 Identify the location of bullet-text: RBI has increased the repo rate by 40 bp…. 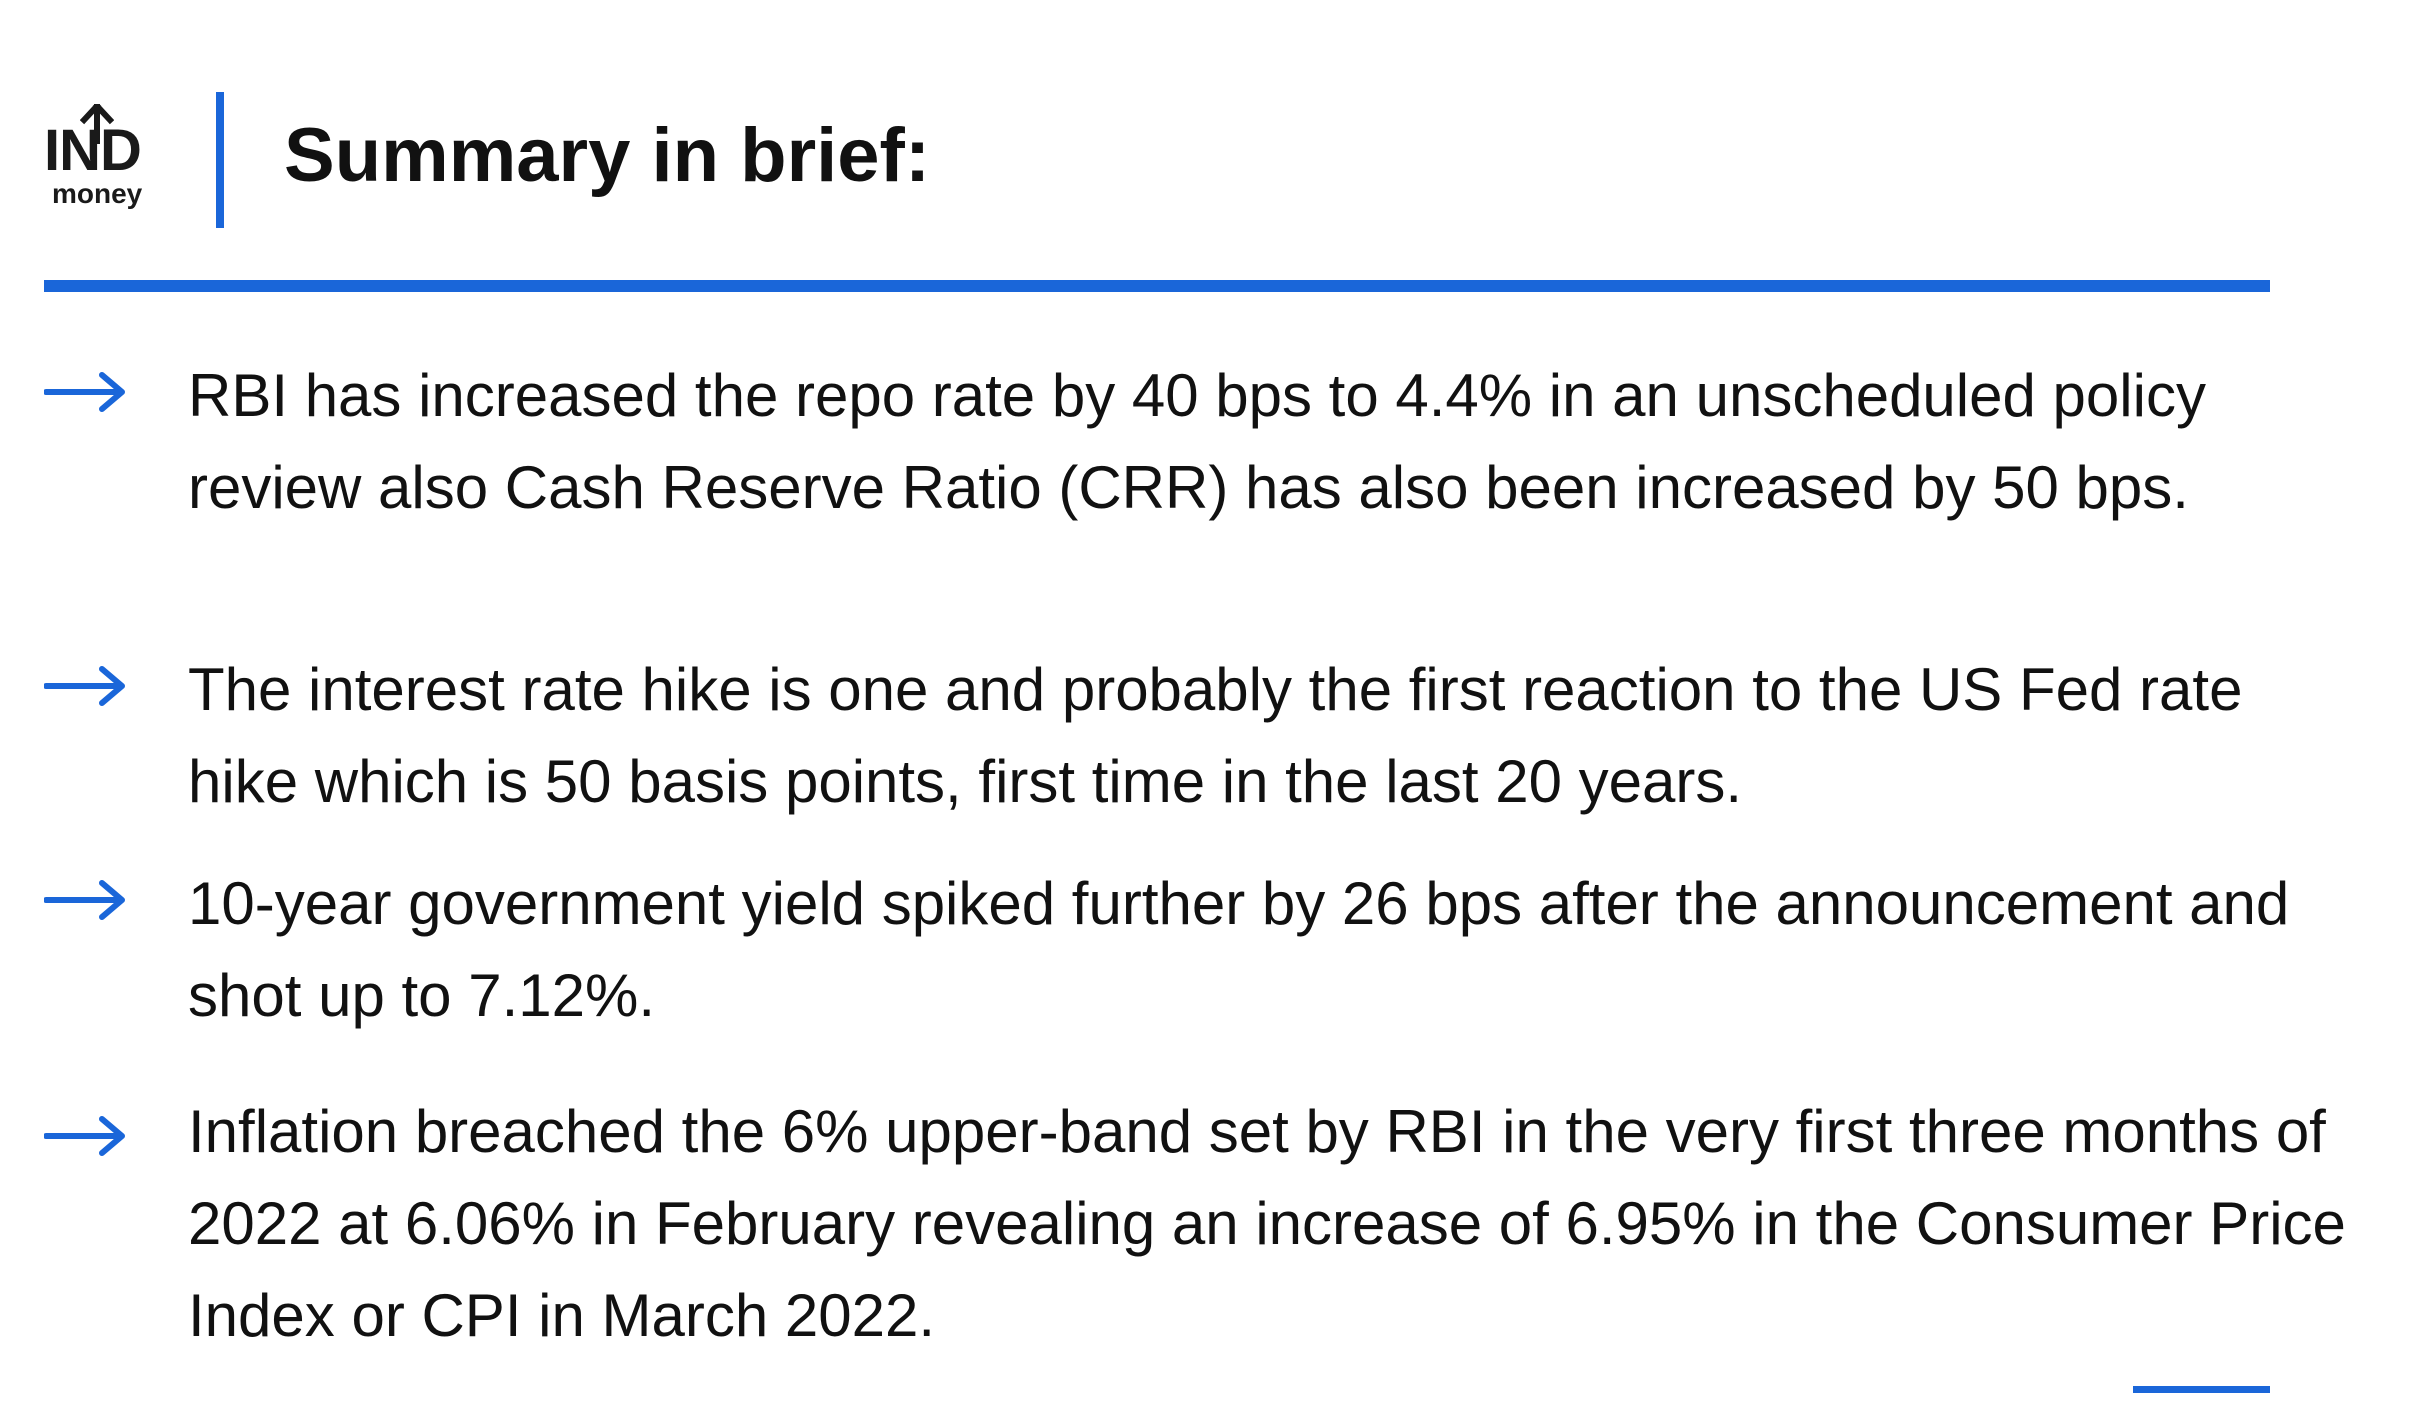
(1197, 441).